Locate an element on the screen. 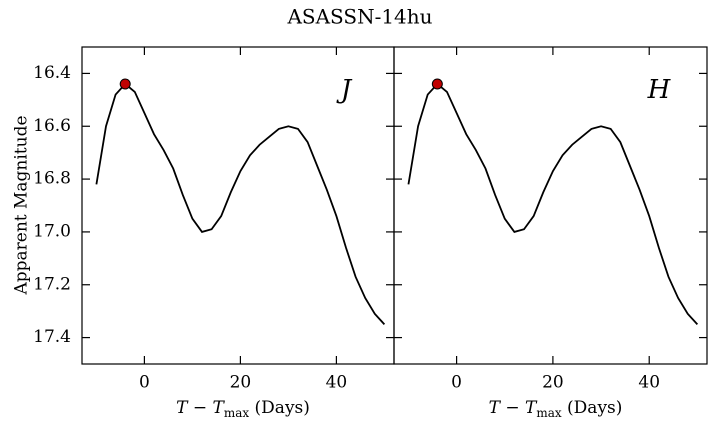  y-tick-label: 16.6 is located at coordinates (52, 126).